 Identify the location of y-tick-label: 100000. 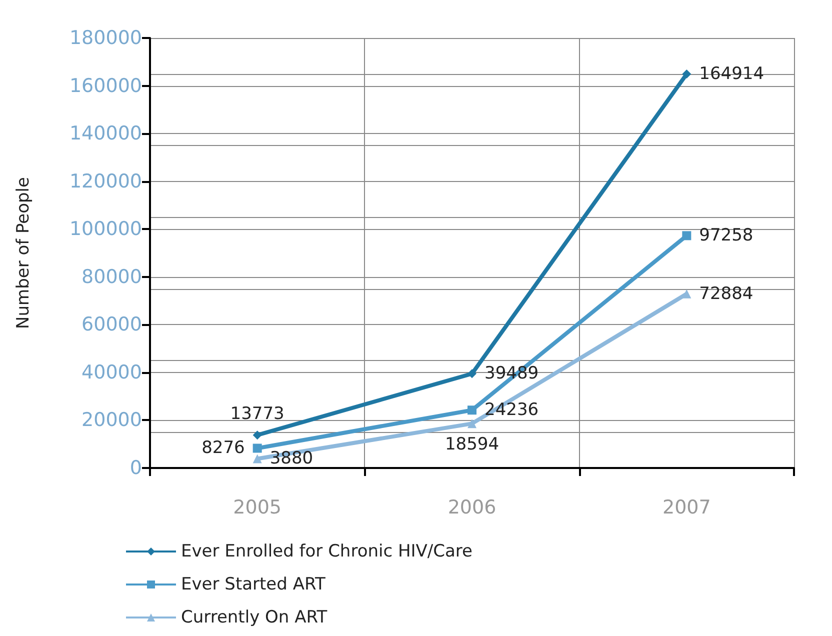
(105, 229).